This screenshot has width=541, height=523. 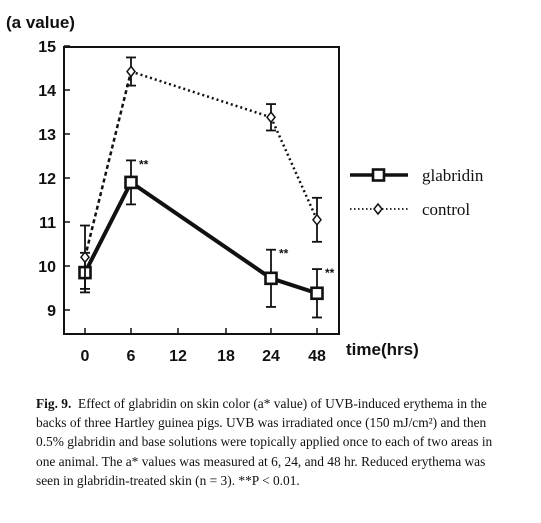 What do you see at coordinates (226, 356) in the screenshot?
I see `x-tick-label: 18` at bounding box center [226, 356].